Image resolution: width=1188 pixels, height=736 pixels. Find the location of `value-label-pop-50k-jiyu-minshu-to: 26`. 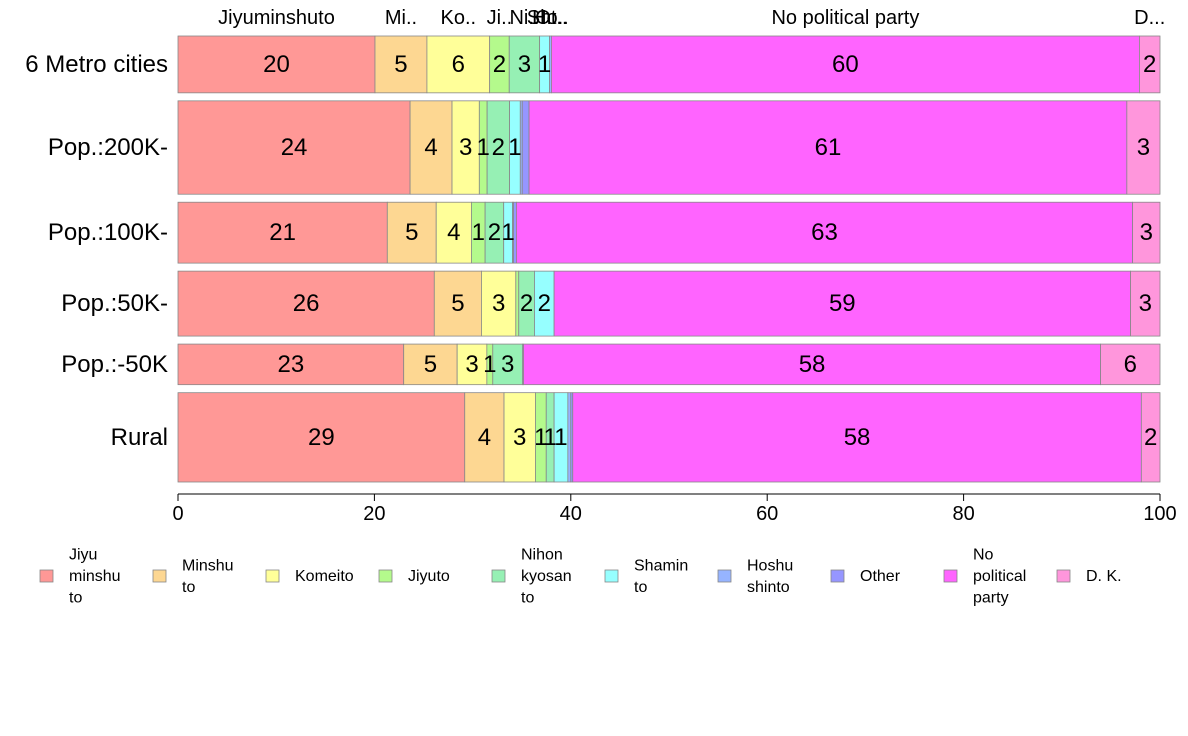

value-label-pop-50k-jiyu-minshu-to: 26 is located at coordinates (306, 303).